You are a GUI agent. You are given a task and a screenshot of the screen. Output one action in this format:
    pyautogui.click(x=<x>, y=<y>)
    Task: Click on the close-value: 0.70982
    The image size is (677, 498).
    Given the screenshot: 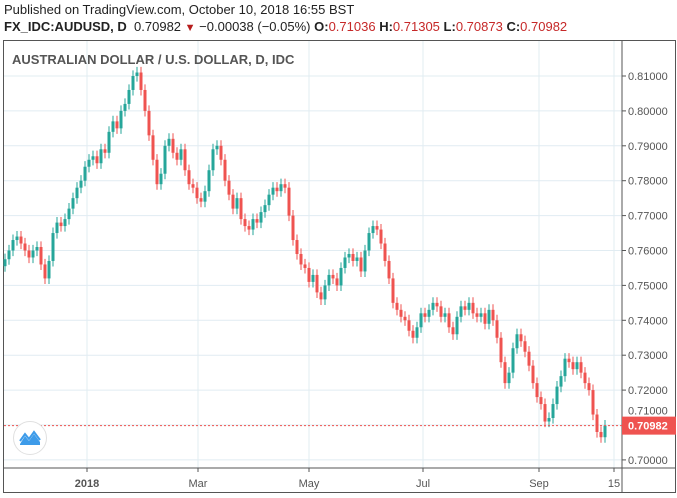 What is the action you would take?
    pyautogui.click(x=544, y=26)
    